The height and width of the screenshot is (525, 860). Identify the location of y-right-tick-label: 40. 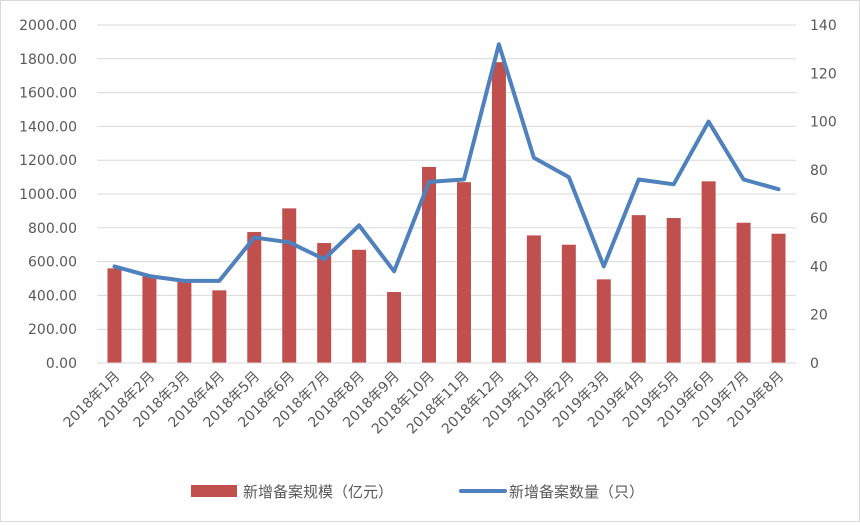
(819, 267).